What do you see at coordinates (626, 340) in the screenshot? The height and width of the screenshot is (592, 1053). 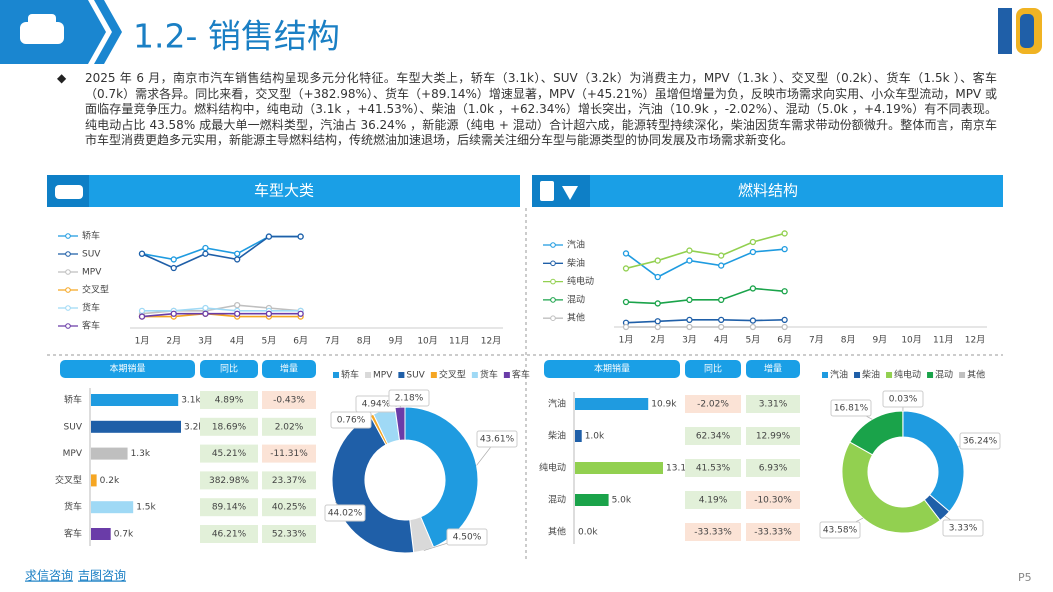 I see `x-tick-label: 1月` at bounding box center [626, 340].